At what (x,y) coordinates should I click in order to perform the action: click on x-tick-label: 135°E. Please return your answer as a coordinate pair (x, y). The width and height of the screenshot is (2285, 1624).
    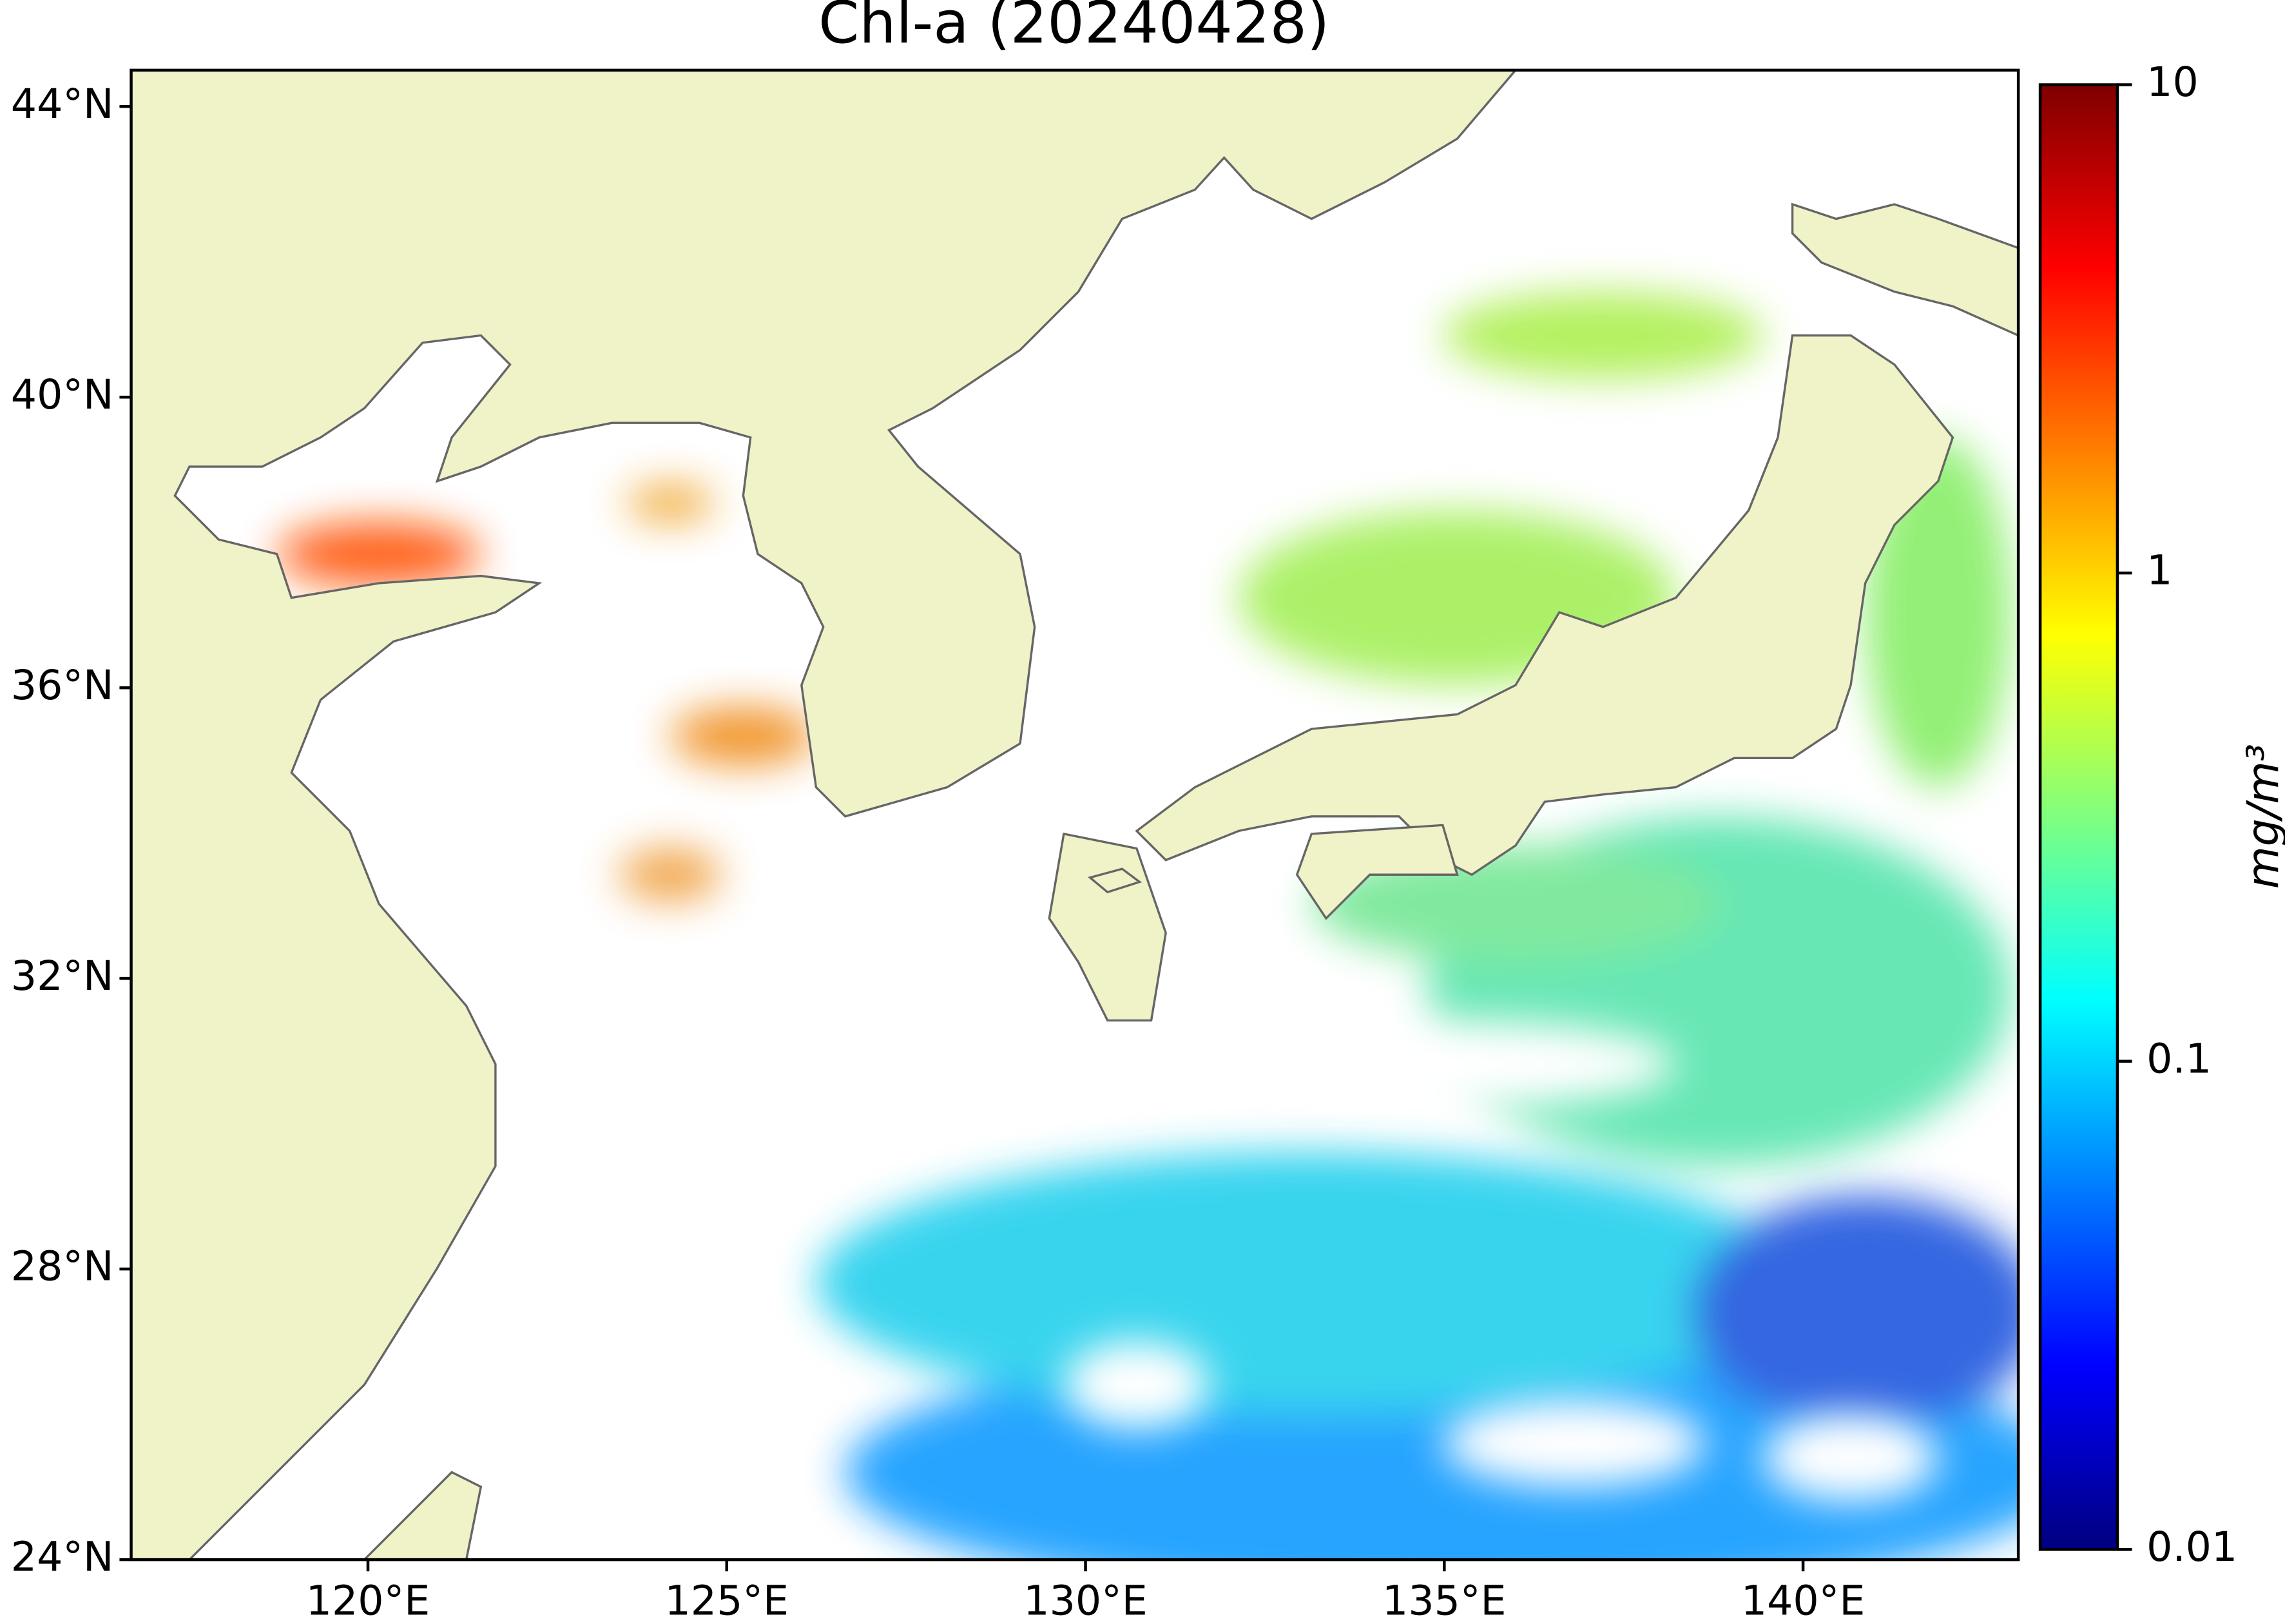
    Looking at the image, I should click on (1444, 1600).